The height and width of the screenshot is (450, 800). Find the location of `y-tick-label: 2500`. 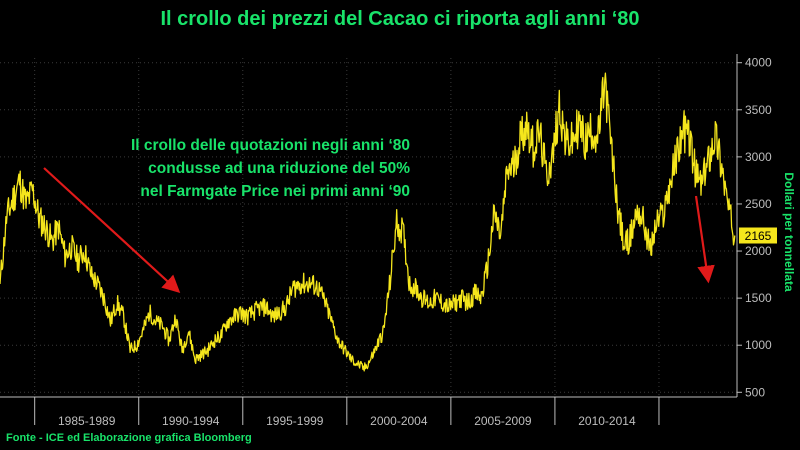

y-tick-label: 2500 is located at coordinates (758, 204).